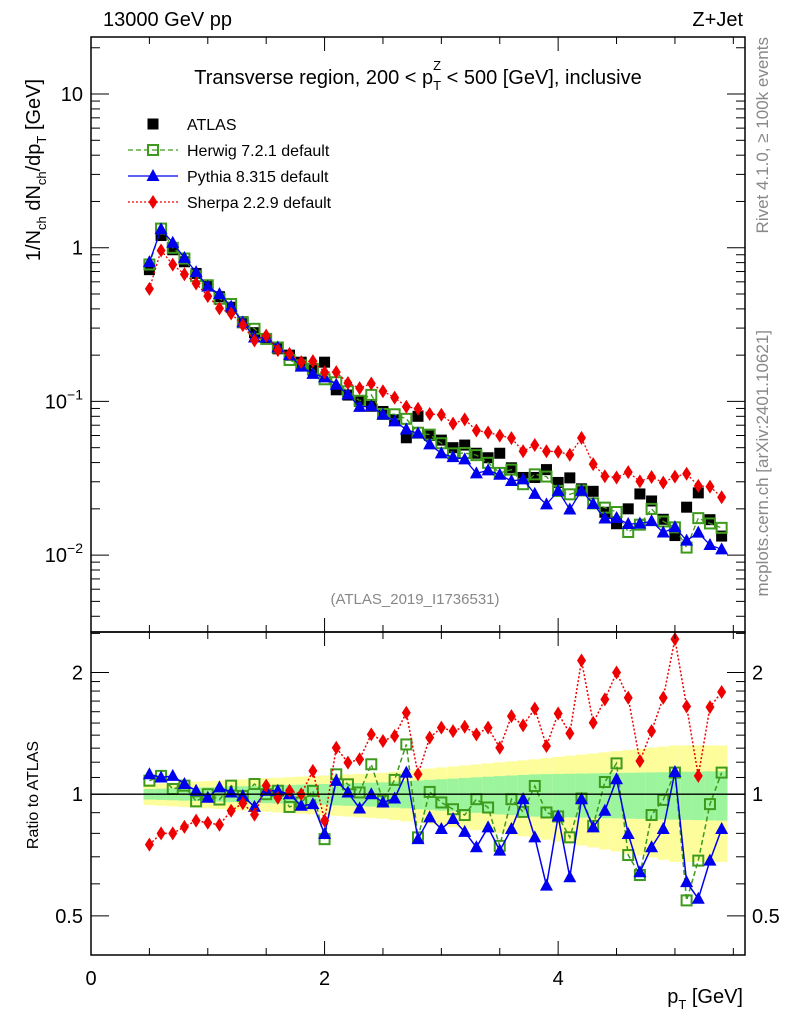  What do you see at coordinates (762, 463) in the screenshot?
I see `mcplots-source-note: mcplots.cern.ch [arXiv:2401.10621]` at bounding box center [762, 463].